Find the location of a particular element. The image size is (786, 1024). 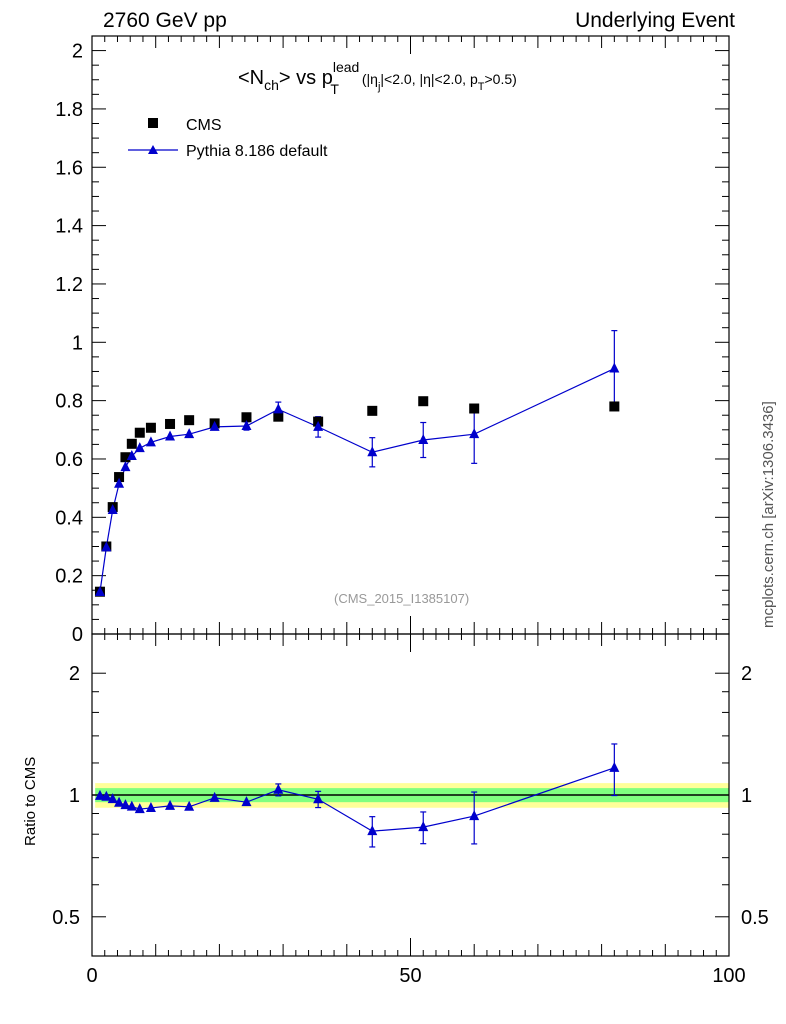

legend-pythia-label: Pythia 8.186 default is located at coordinates (257, 151).